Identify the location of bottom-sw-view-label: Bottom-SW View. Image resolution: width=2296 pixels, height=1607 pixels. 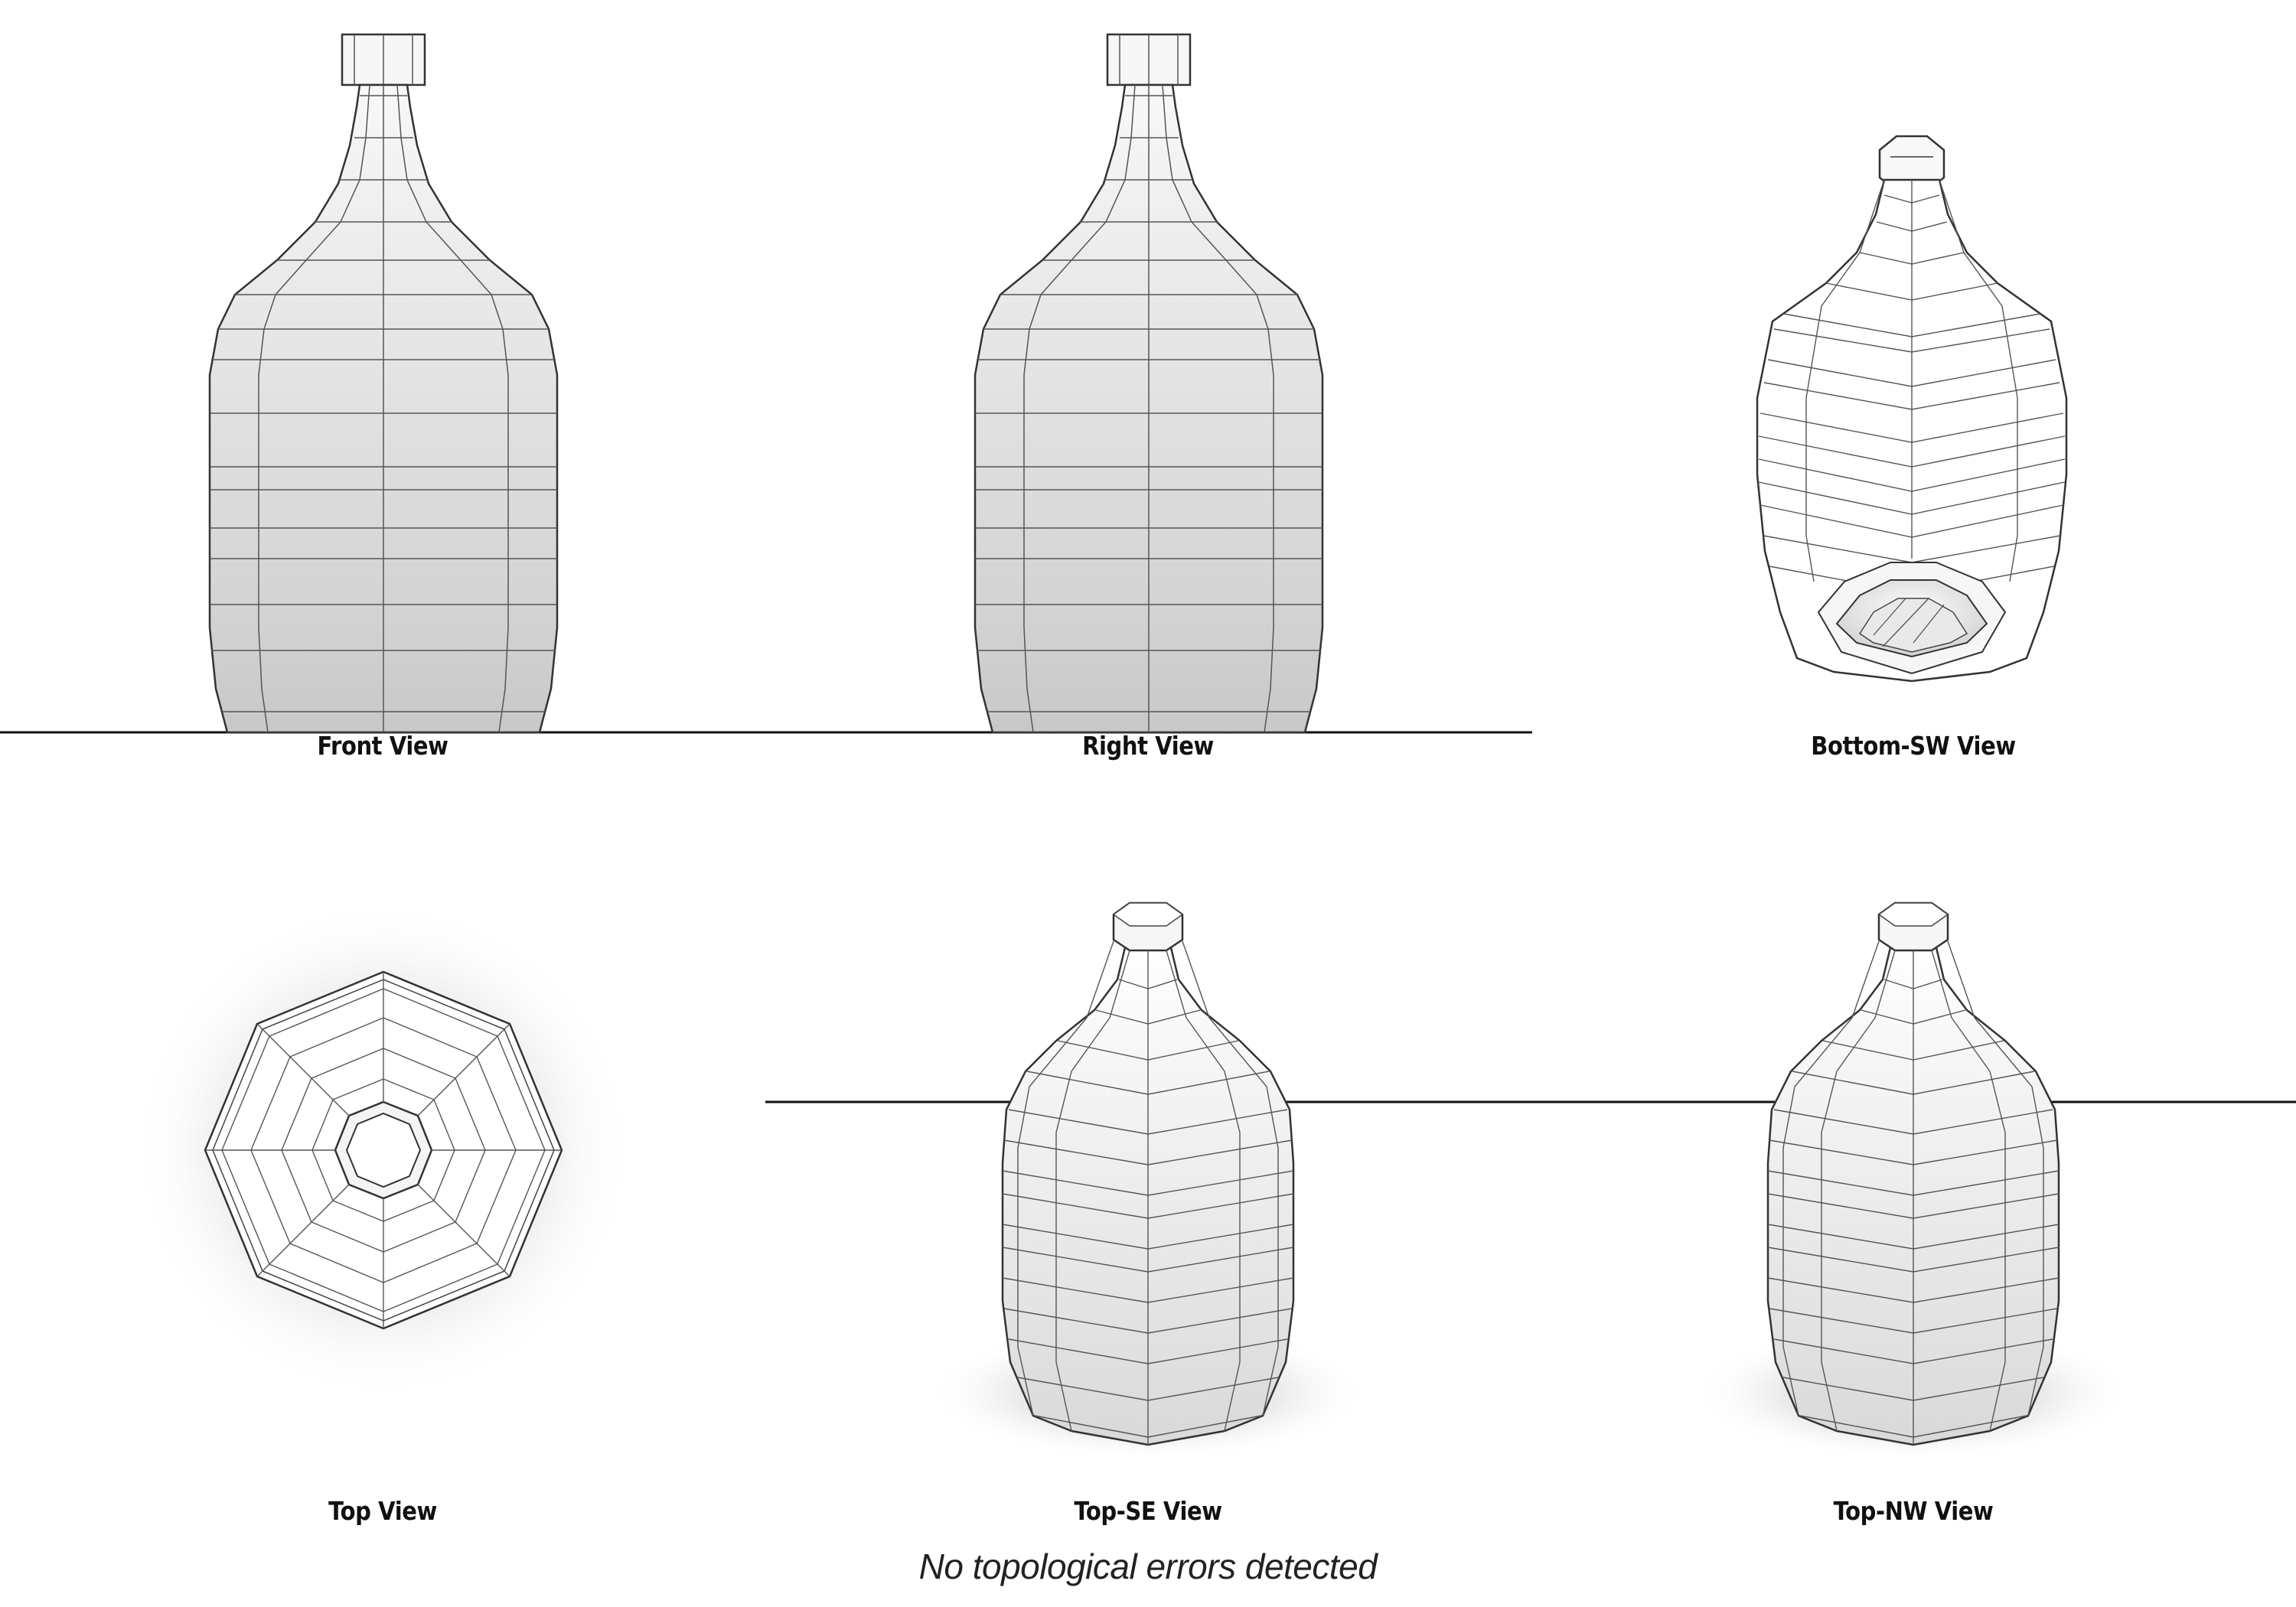
(1913, 746).